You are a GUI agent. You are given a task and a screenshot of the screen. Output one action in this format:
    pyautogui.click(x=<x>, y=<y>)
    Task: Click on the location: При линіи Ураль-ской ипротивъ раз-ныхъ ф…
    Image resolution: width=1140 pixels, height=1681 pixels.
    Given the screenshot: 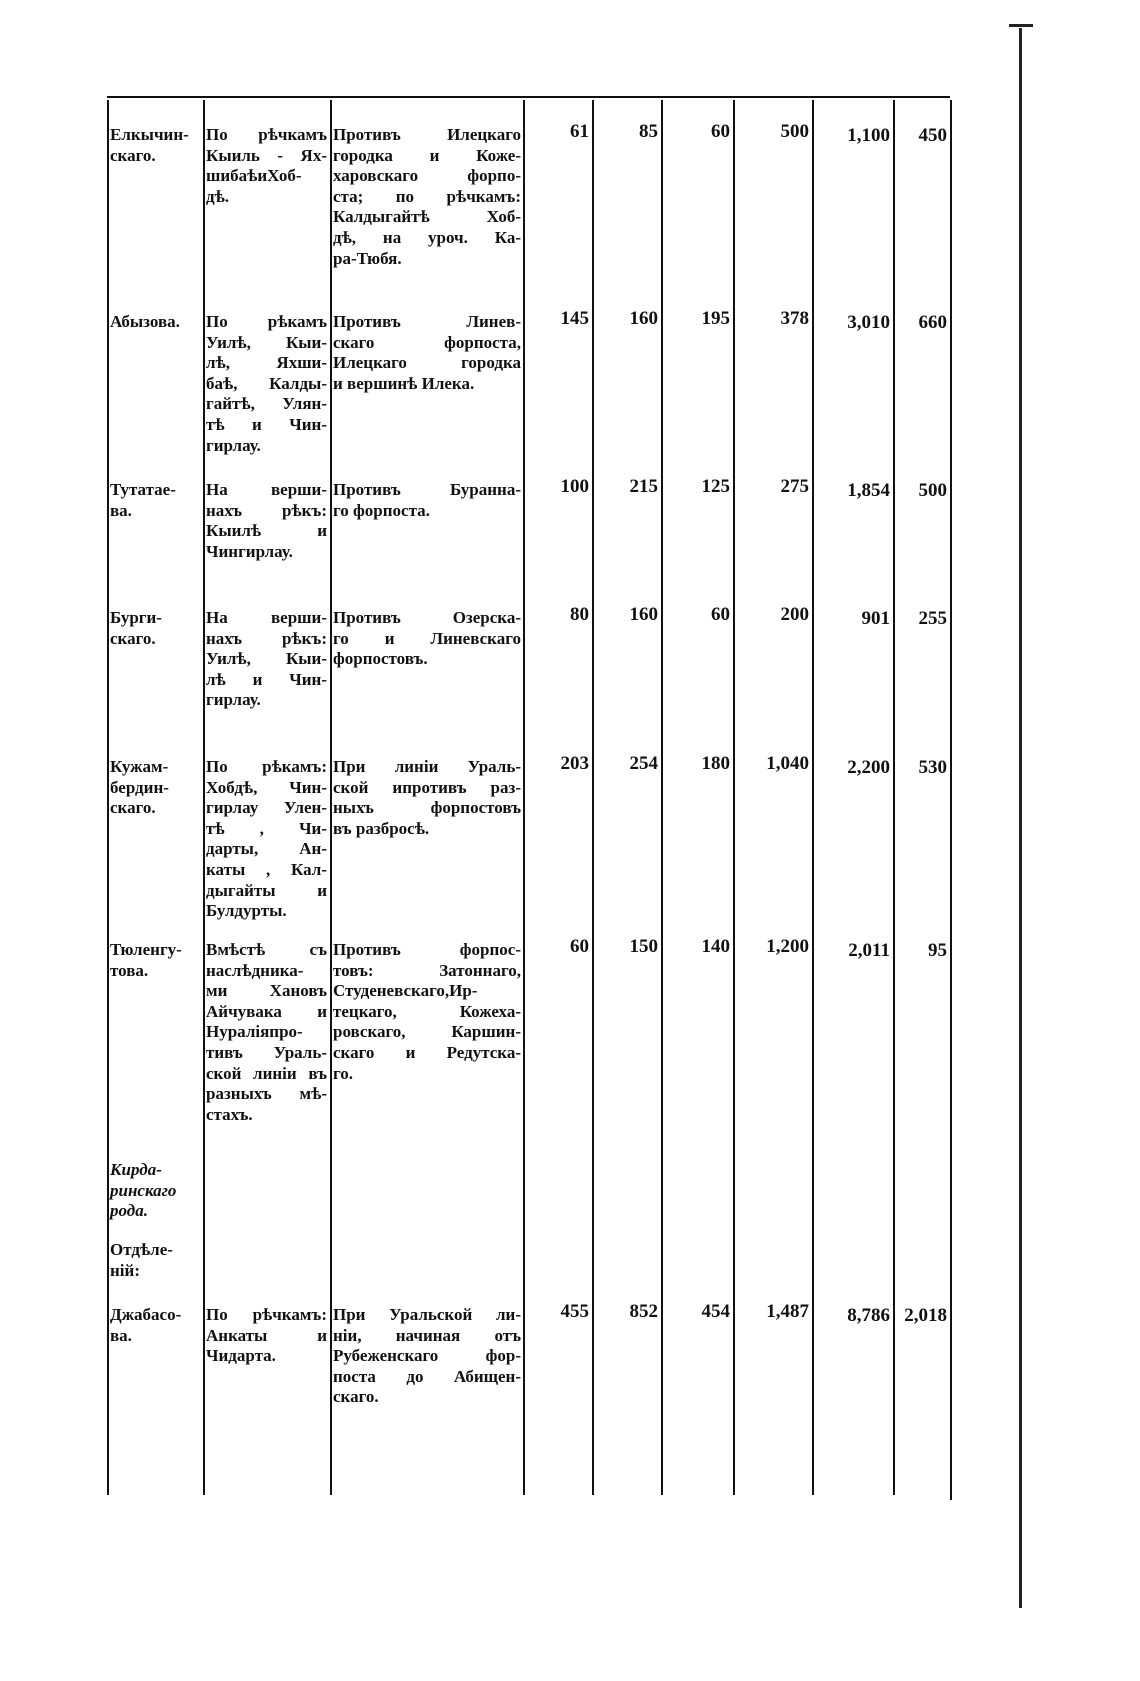 What is the action you would take?
    pyautogui.click(x=427, y=798)
    